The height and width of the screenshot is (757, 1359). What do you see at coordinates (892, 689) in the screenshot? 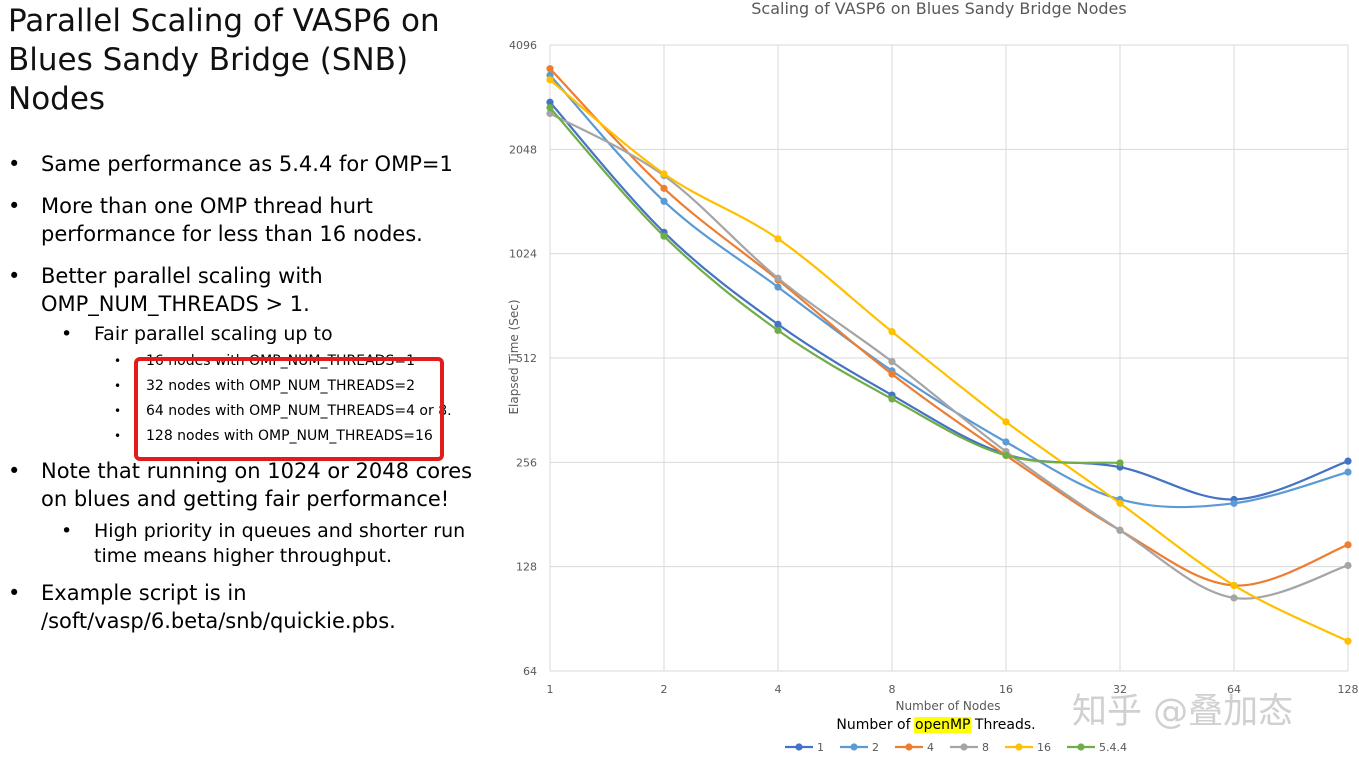
I see `x-tick-label: 8` at bounding box center [892, 689].